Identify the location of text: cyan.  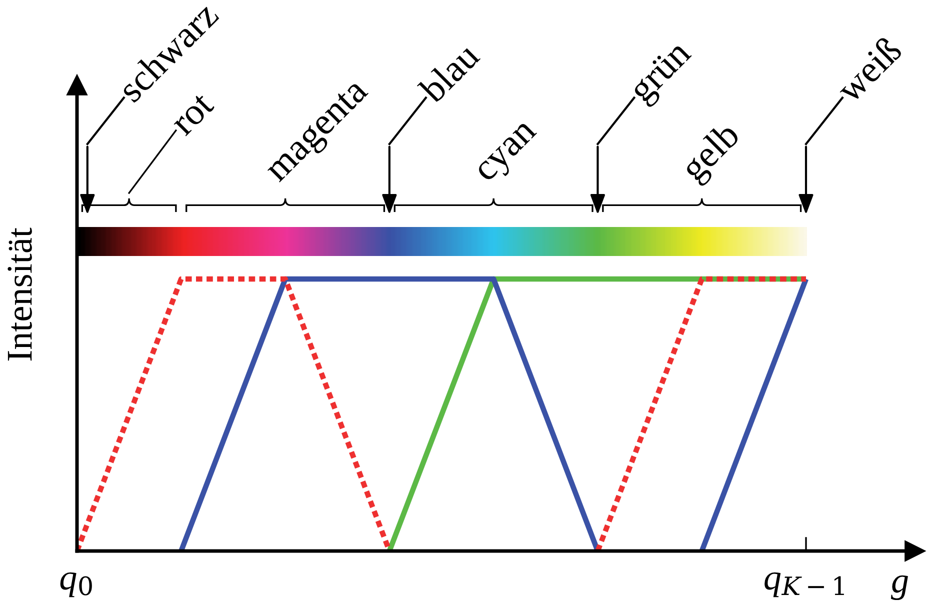
(509, 154).